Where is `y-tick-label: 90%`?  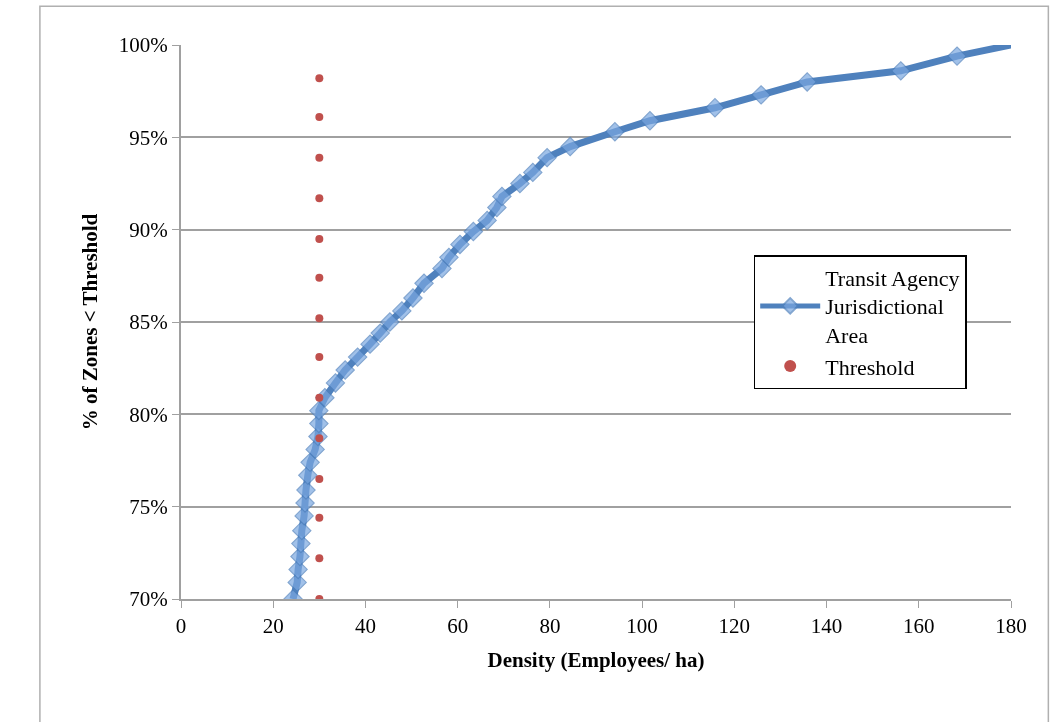 y-tick-label: 90% is located at coordinates (148, 230).